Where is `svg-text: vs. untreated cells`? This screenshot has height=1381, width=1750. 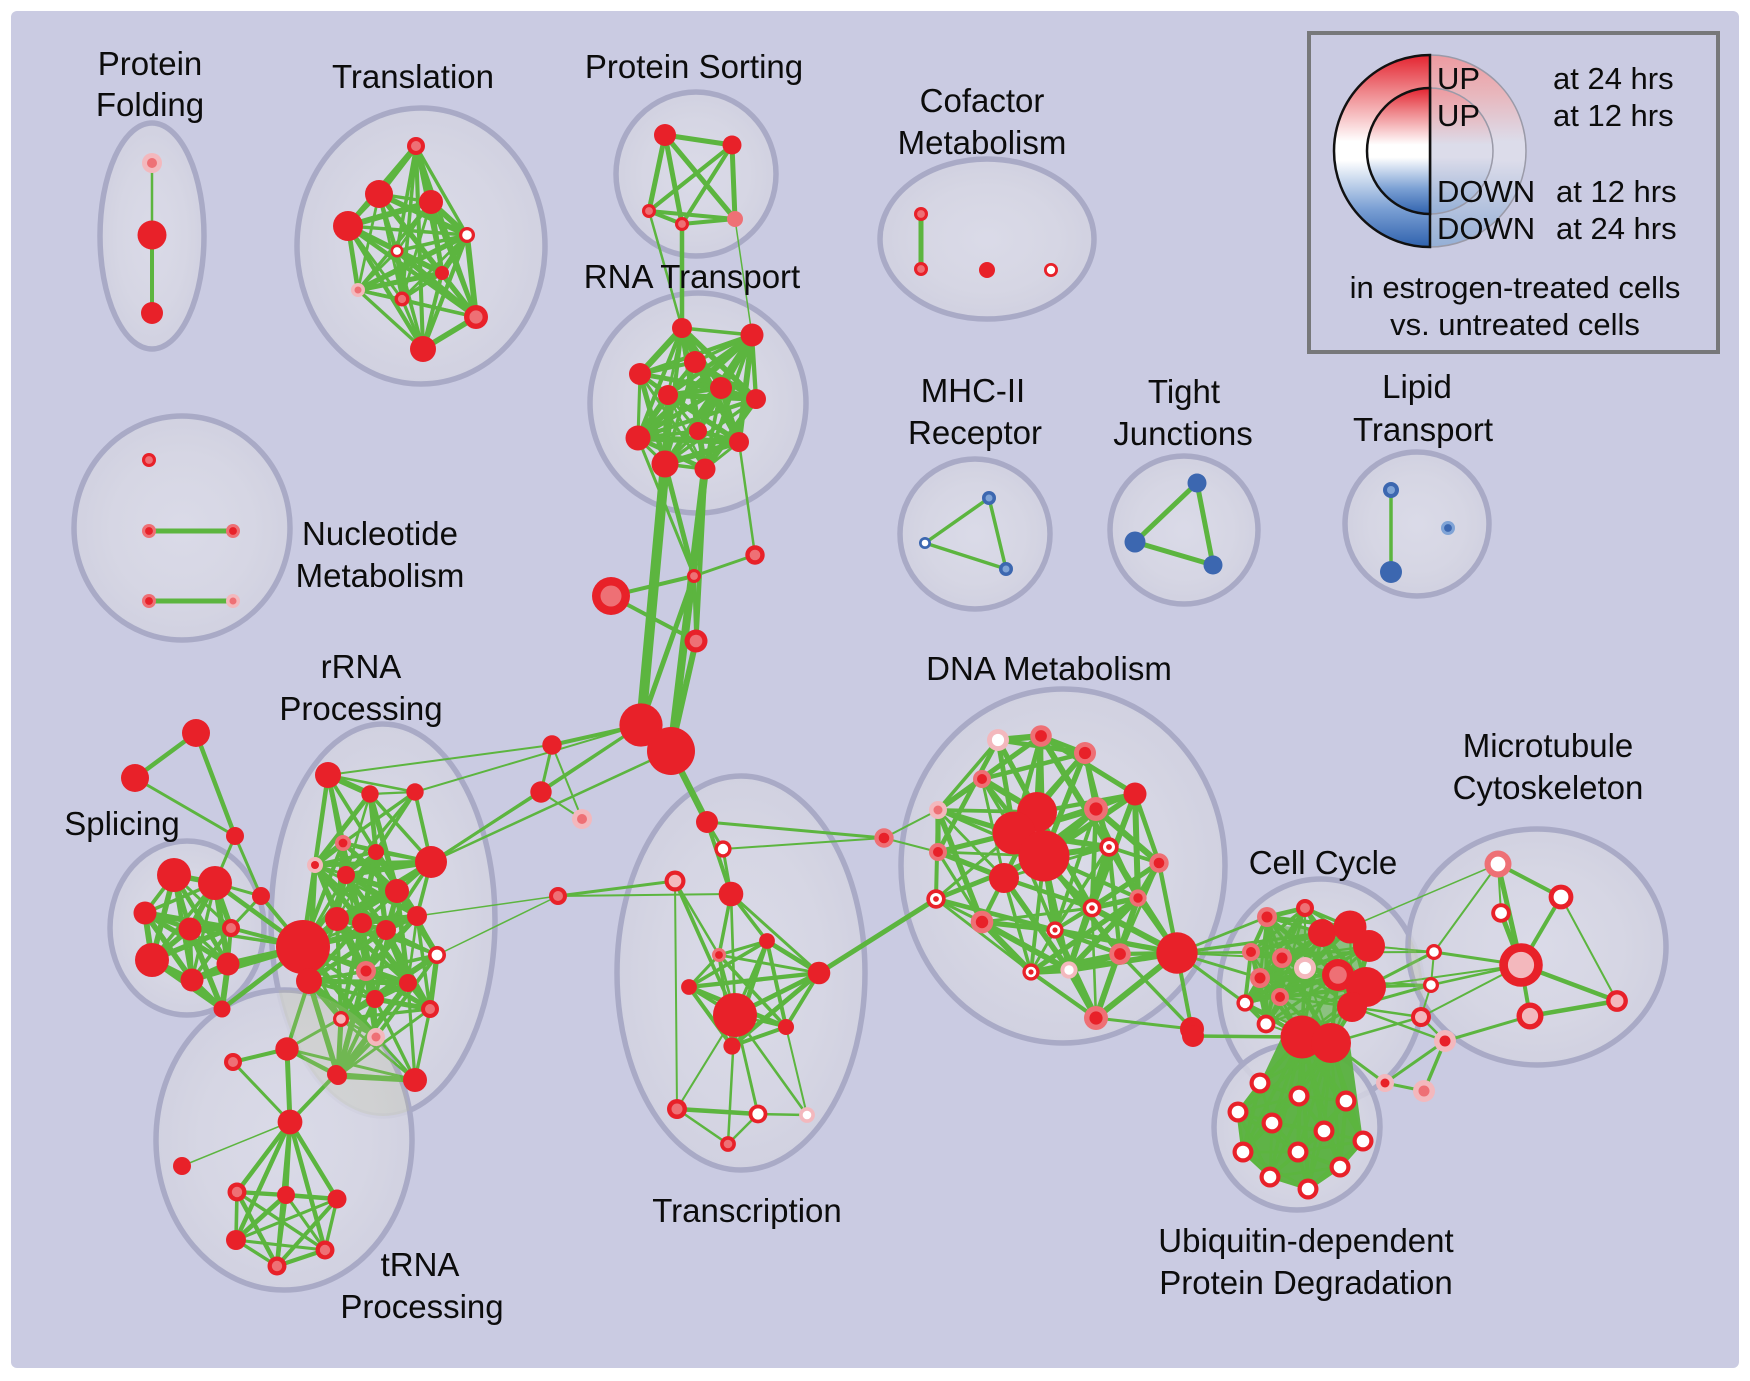 svg-text: vs. untreated cells is located at coordinates (1515, 324).